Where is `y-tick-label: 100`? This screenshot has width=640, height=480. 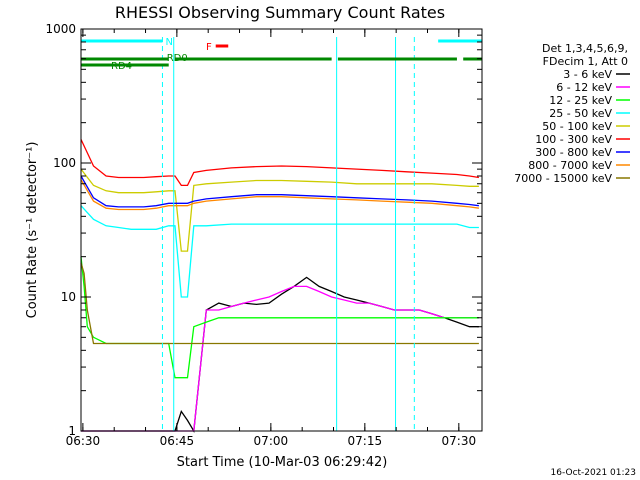 y-tick-label: 100 is located at coordinates (64, 163).